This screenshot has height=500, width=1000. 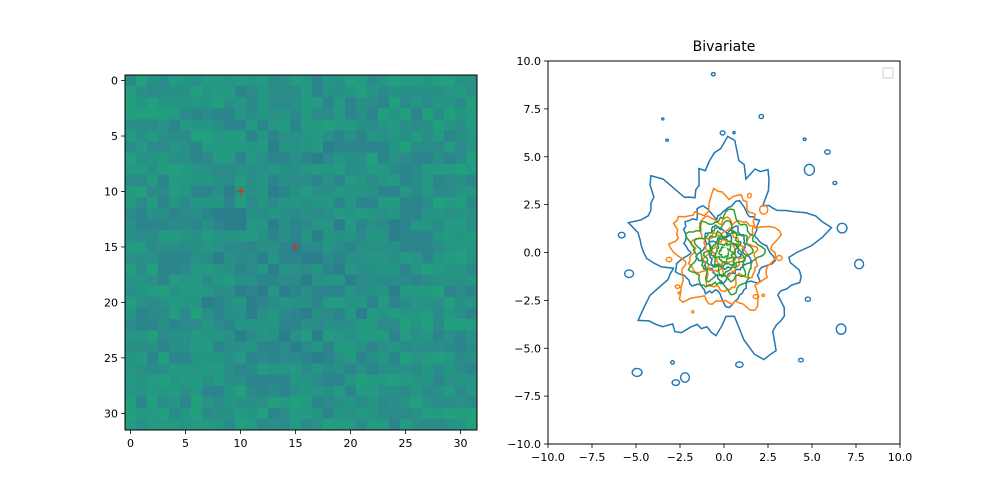 I want to click on contour-x-tick-label: −7.5, so click(x=592, y=457).